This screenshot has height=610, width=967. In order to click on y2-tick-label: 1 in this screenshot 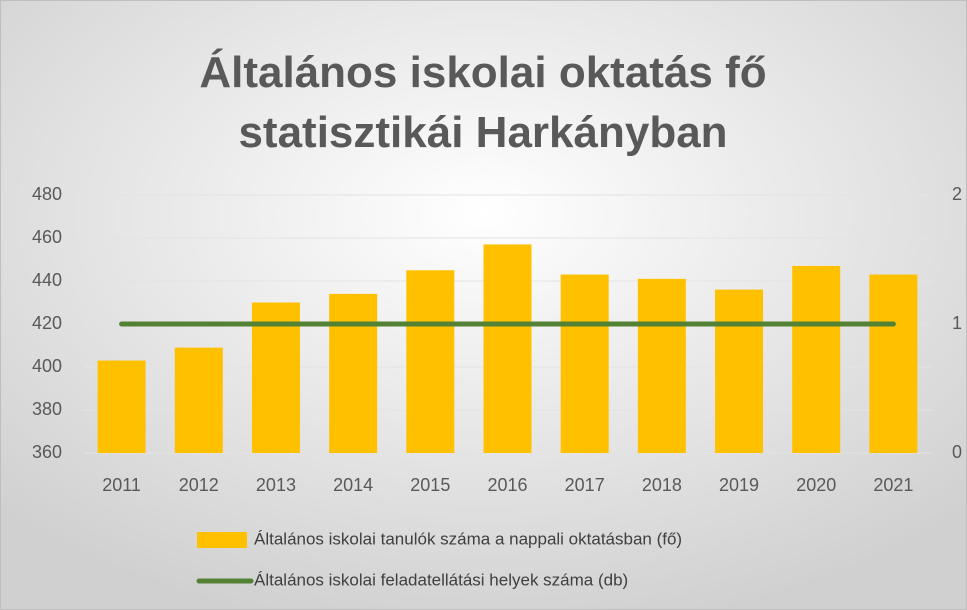, I will do `click(957, 323)`.